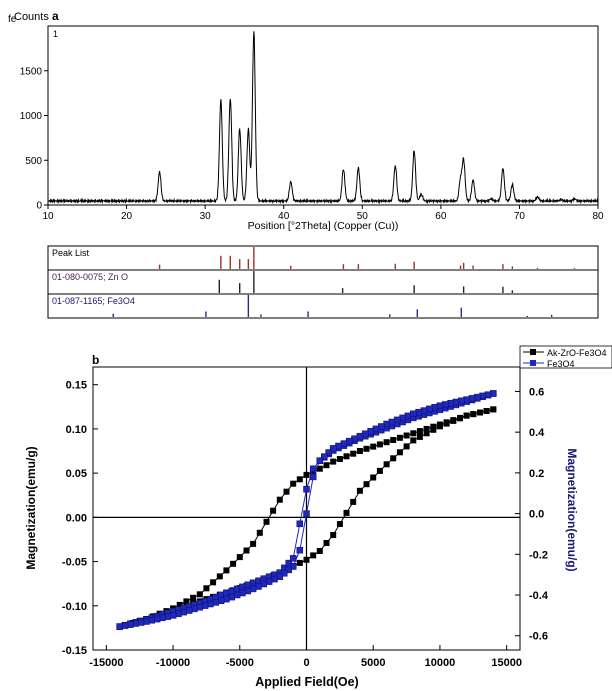  Describe the element at coordinates (577, 353) in the screenshot. I see `legend-label-ak: Ak-ZrO-Fe3O4` at that location.